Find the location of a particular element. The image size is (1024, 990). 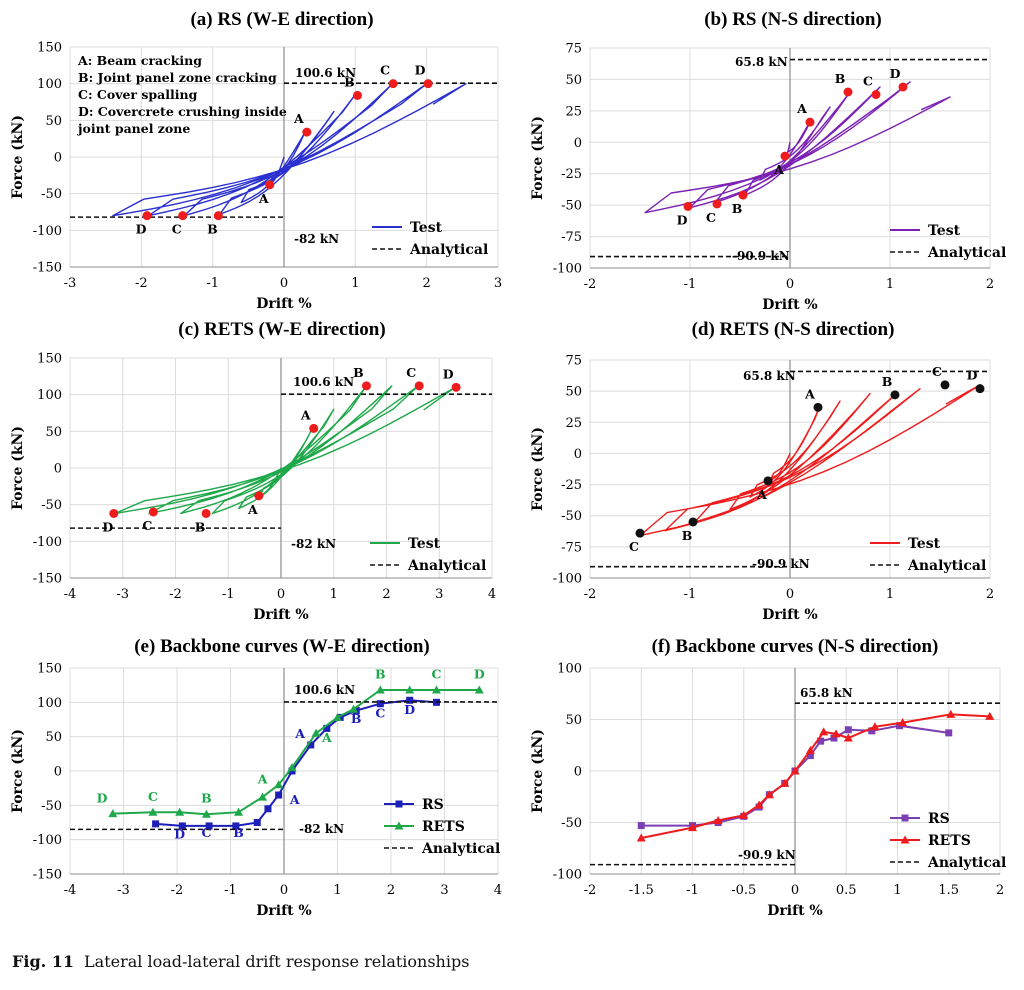

backbone-line-rets is located at coordinates (815, 776).